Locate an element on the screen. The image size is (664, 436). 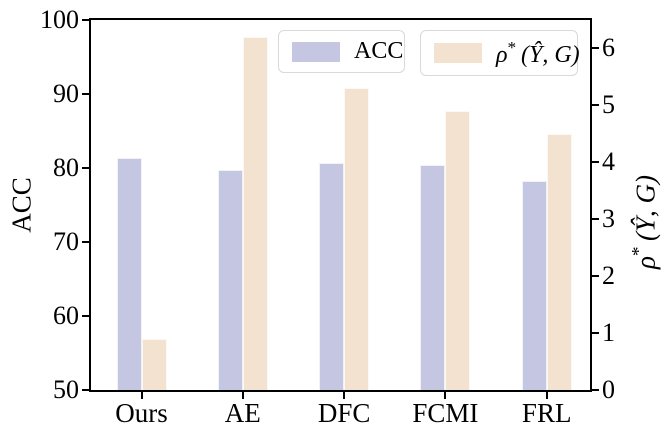
bar-rho-fcmi is located at coordinates (458, 250).